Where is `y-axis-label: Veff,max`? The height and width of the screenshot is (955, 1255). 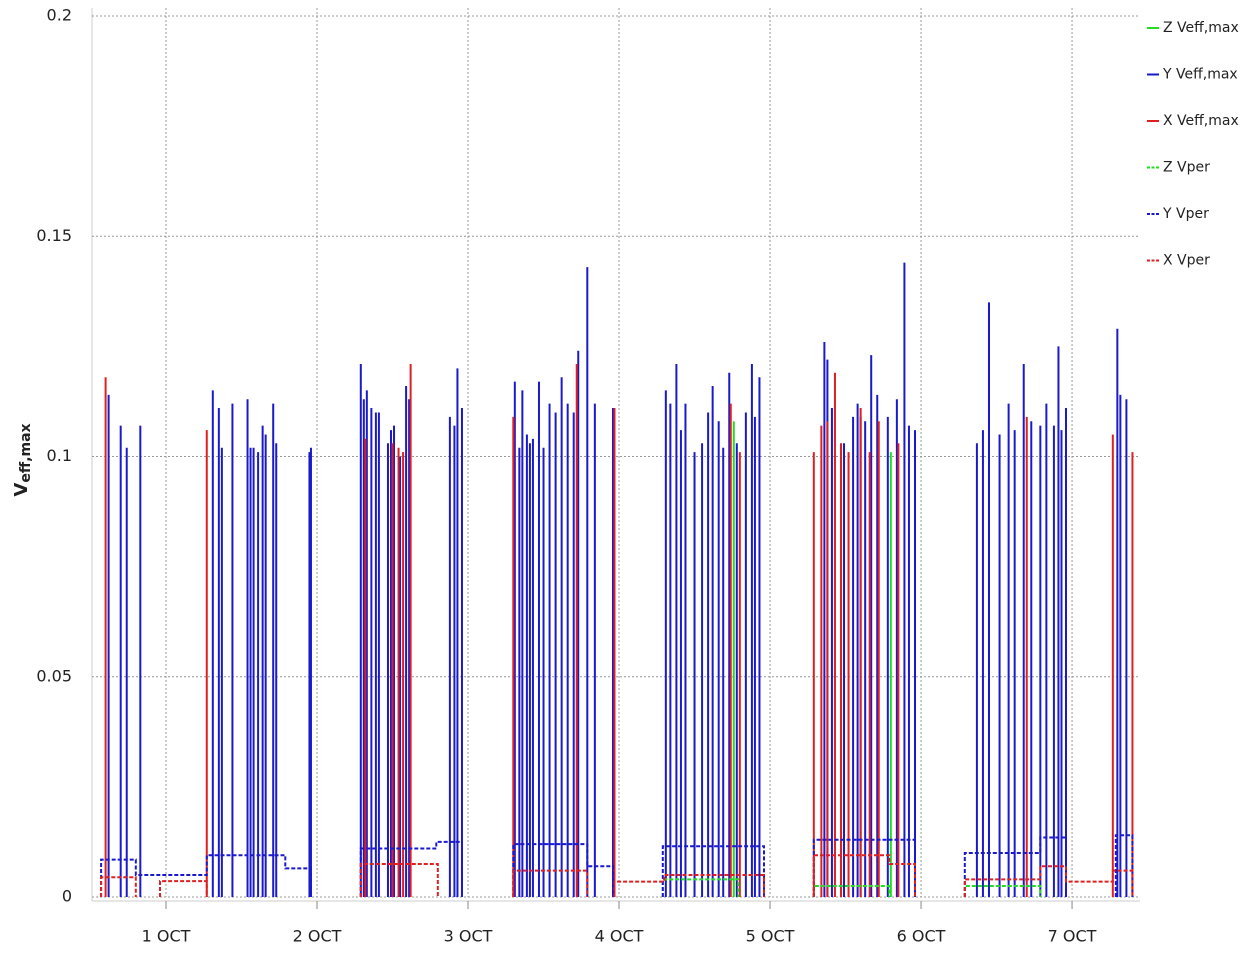 y-axis-label: Veff,max is located at coordinates (22, 459).